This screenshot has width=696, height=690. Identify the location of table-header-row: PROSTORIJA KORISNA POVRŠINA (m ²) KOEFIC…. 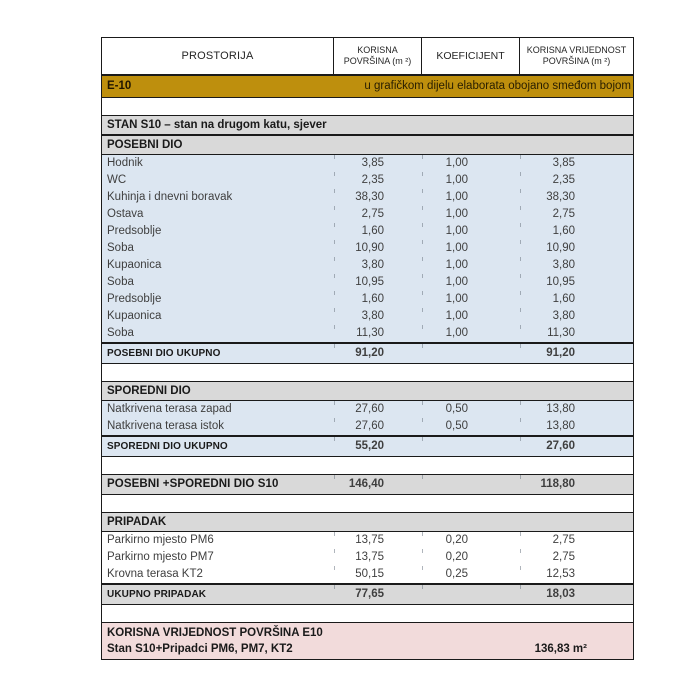
(367, 56).